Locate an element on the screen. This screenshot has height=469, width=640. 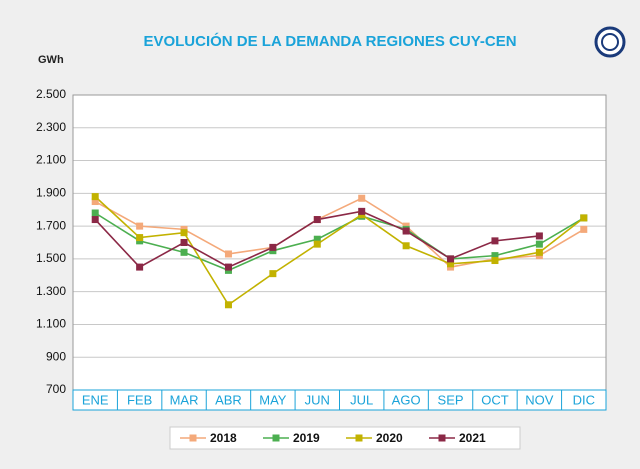
x-tick-label: AGO is located at coordinates (406, 399).